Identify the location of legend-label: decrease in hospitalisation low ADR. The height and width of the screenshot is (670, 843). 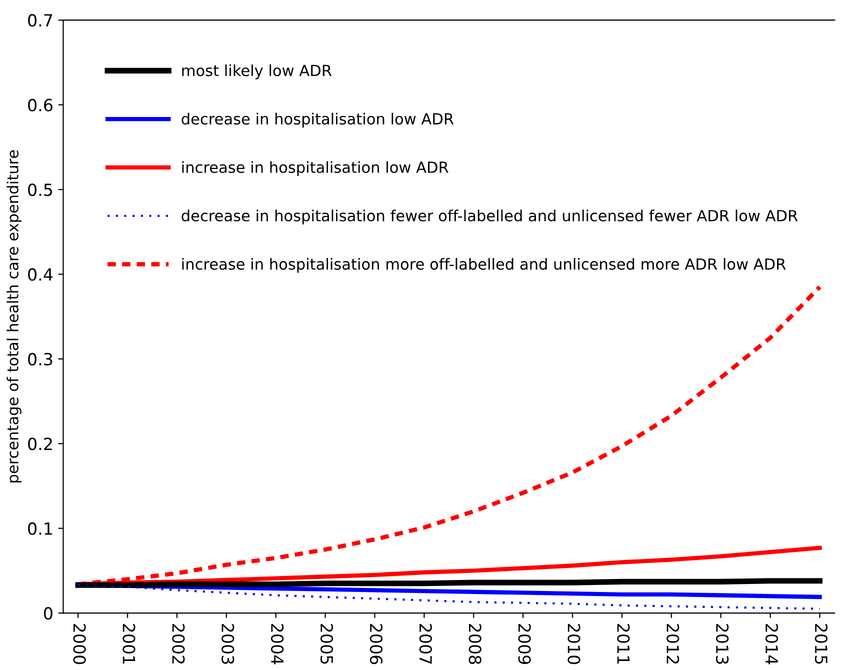
(318, 120).